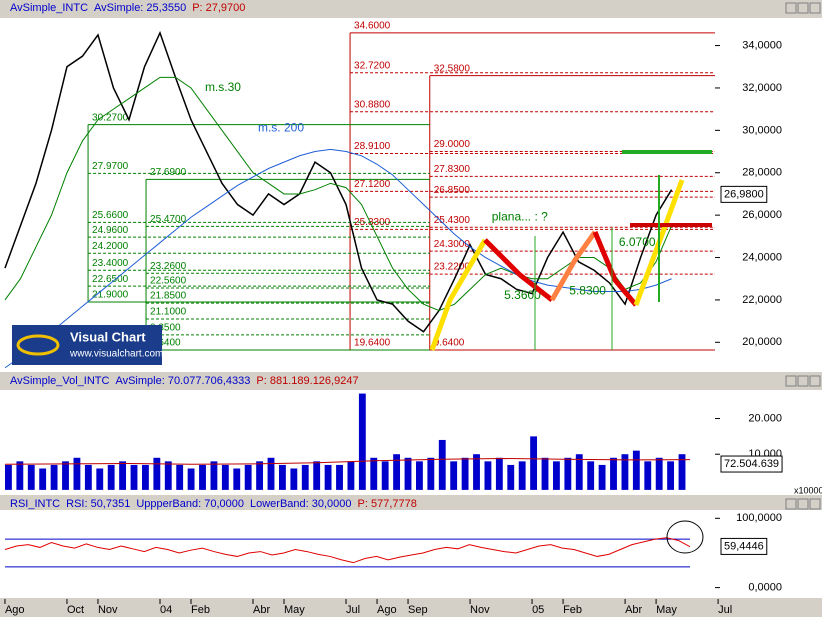  Describe the element at coordinates (357, 442) in the screenshot. I see `volume-panel` at that location.